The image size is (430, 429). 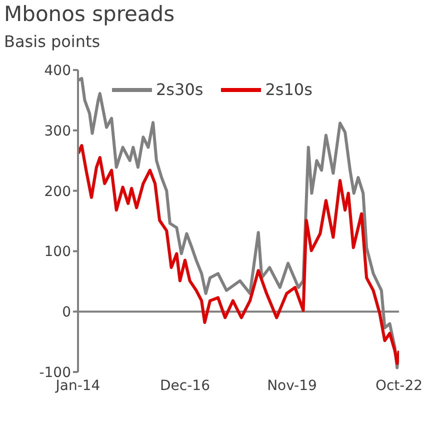 What do you see at coordinates (57, 70) in the screenshot?
I see `y-tick-label: 400` at bounding box center [57, 70].